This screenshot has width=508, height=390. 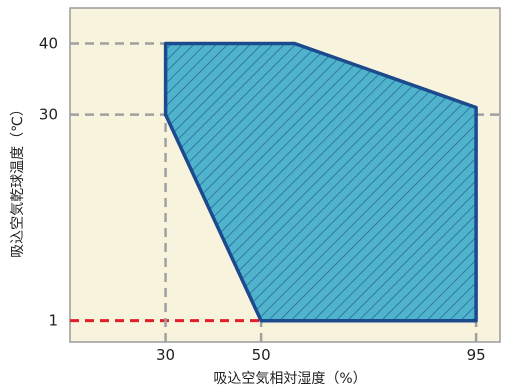 I want to click on x-tick-label-30: 30, so click(x=165, y=355).